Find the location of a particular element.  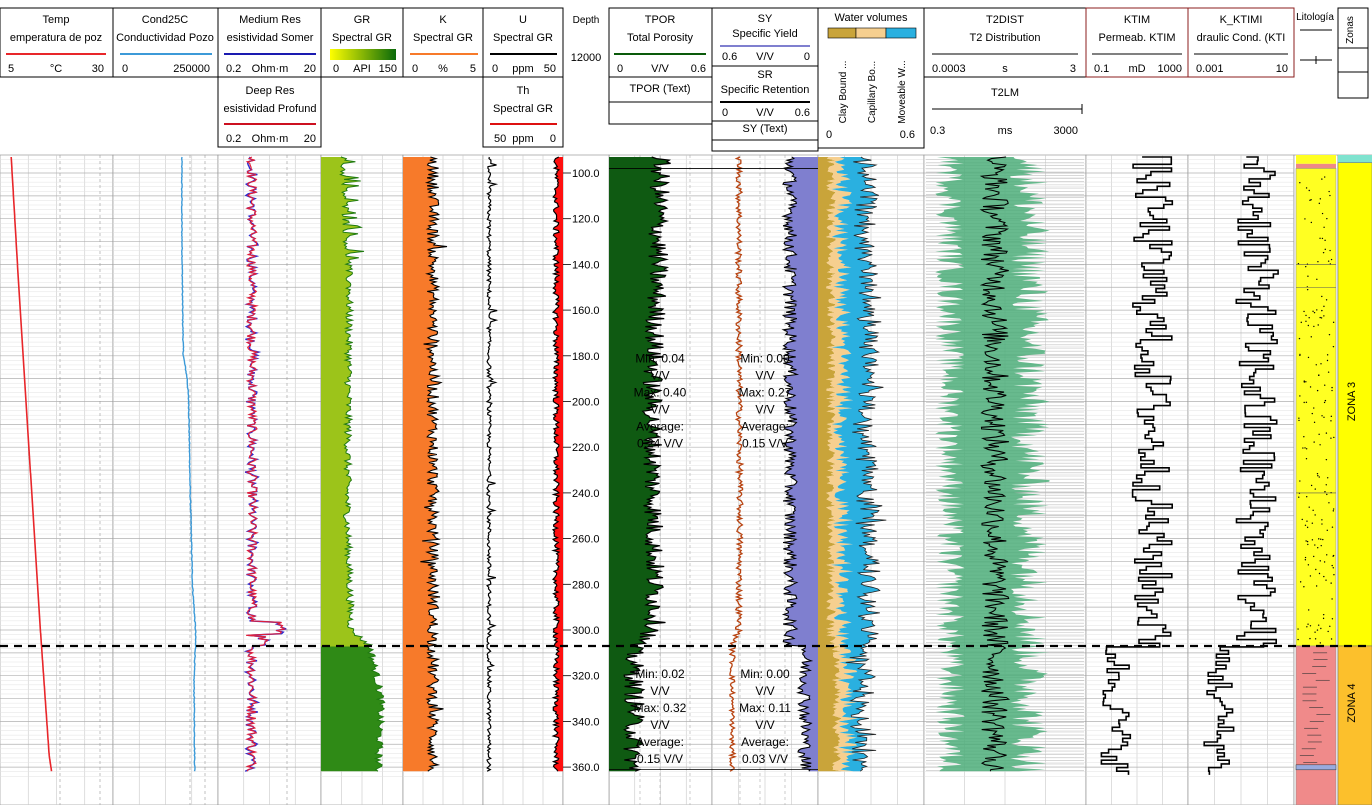

label: 0.6 is located at coordinates (729, 57).